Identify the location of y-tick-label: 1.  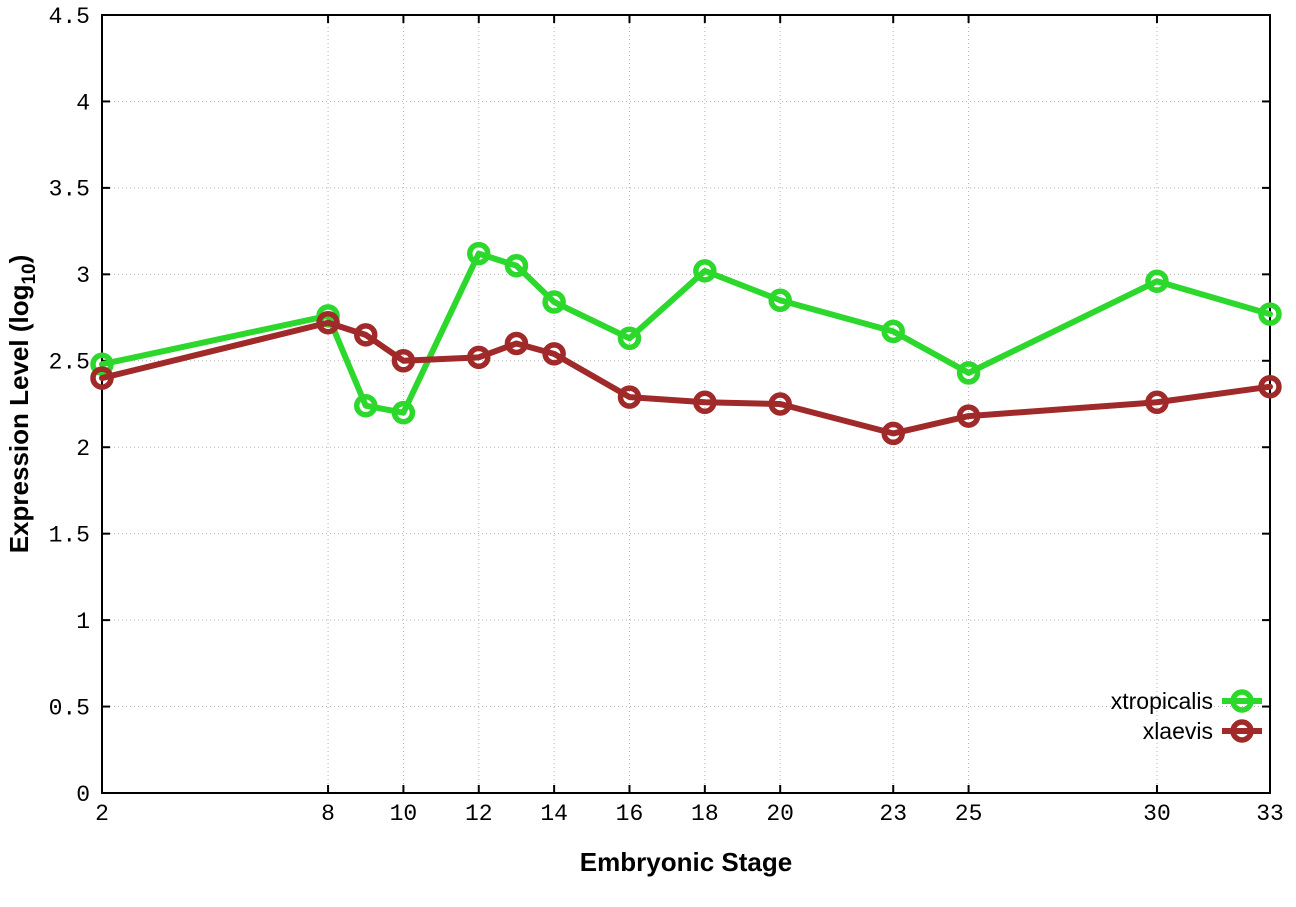
(83, 622).